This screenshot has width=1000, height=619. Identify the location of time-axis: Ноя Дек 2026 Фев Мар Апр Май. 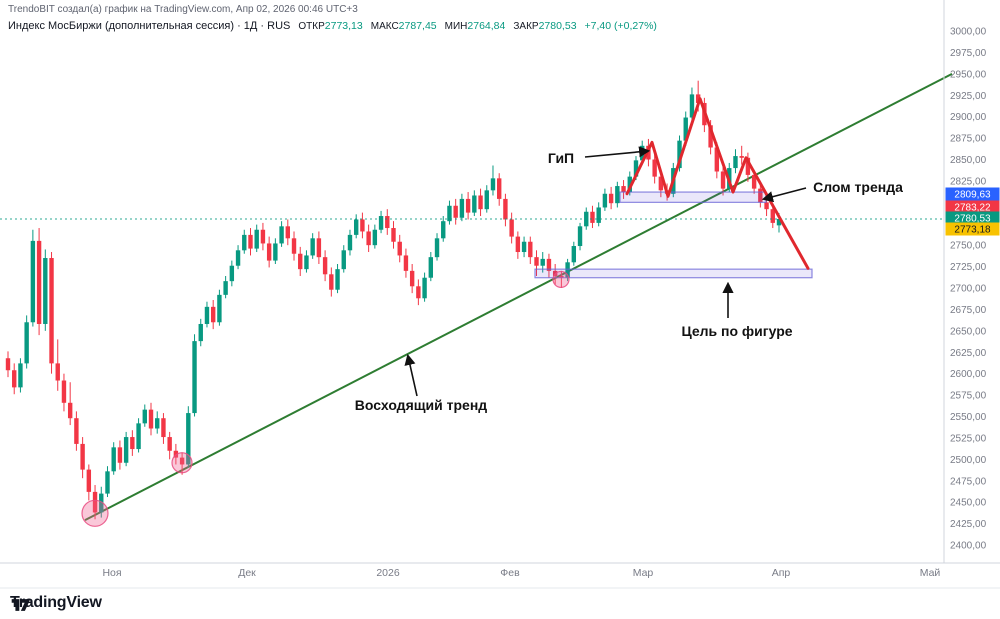
(521, 573).